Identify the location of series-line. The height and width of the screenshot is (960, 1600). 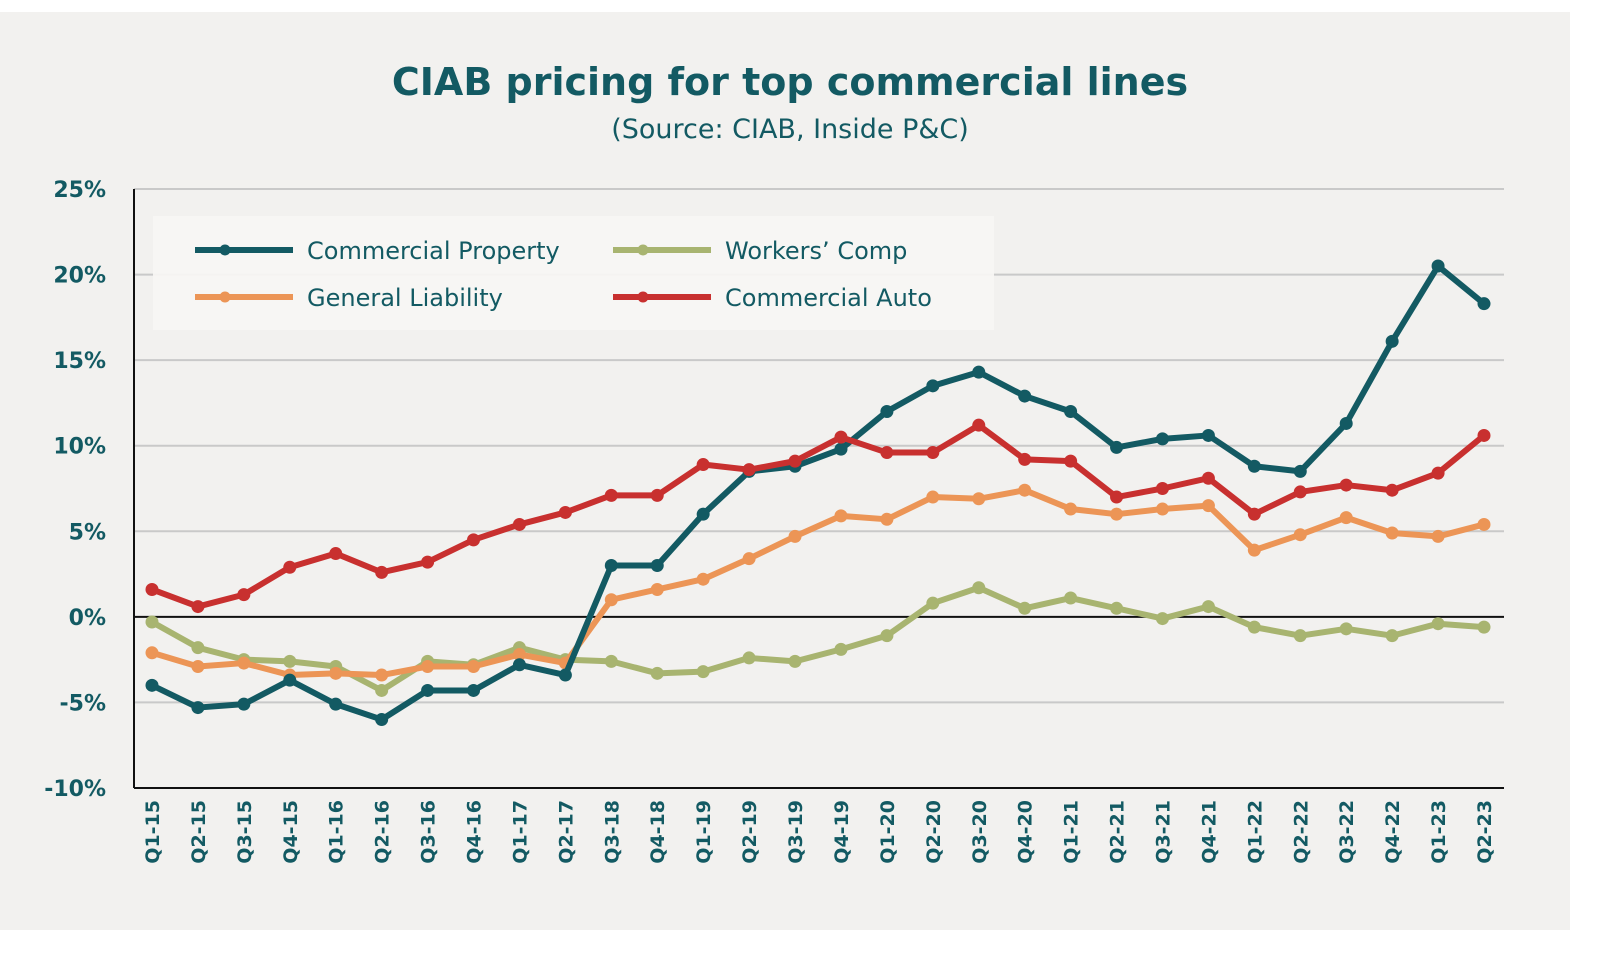
(817, 639).